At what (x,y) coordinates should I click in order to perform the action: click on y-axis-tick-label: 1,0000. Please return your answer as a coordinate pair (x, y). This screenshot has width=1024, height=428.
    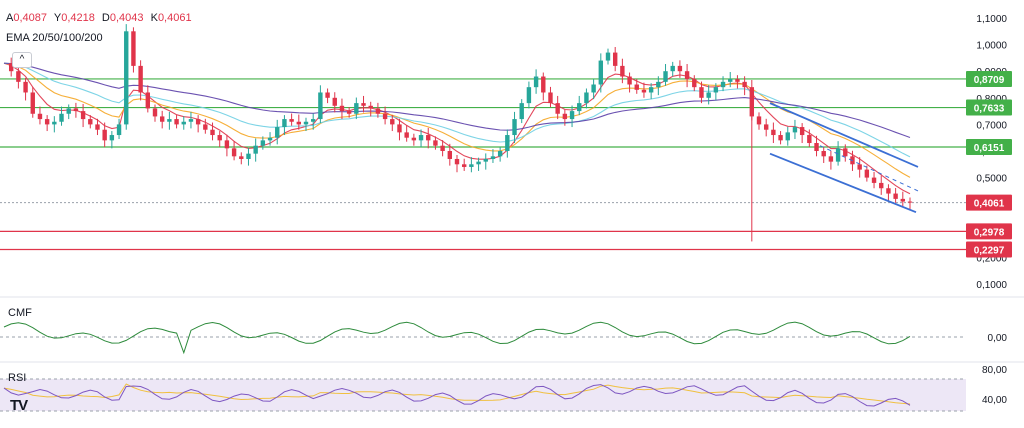
    Looking at the image, I should click on (991, 46).